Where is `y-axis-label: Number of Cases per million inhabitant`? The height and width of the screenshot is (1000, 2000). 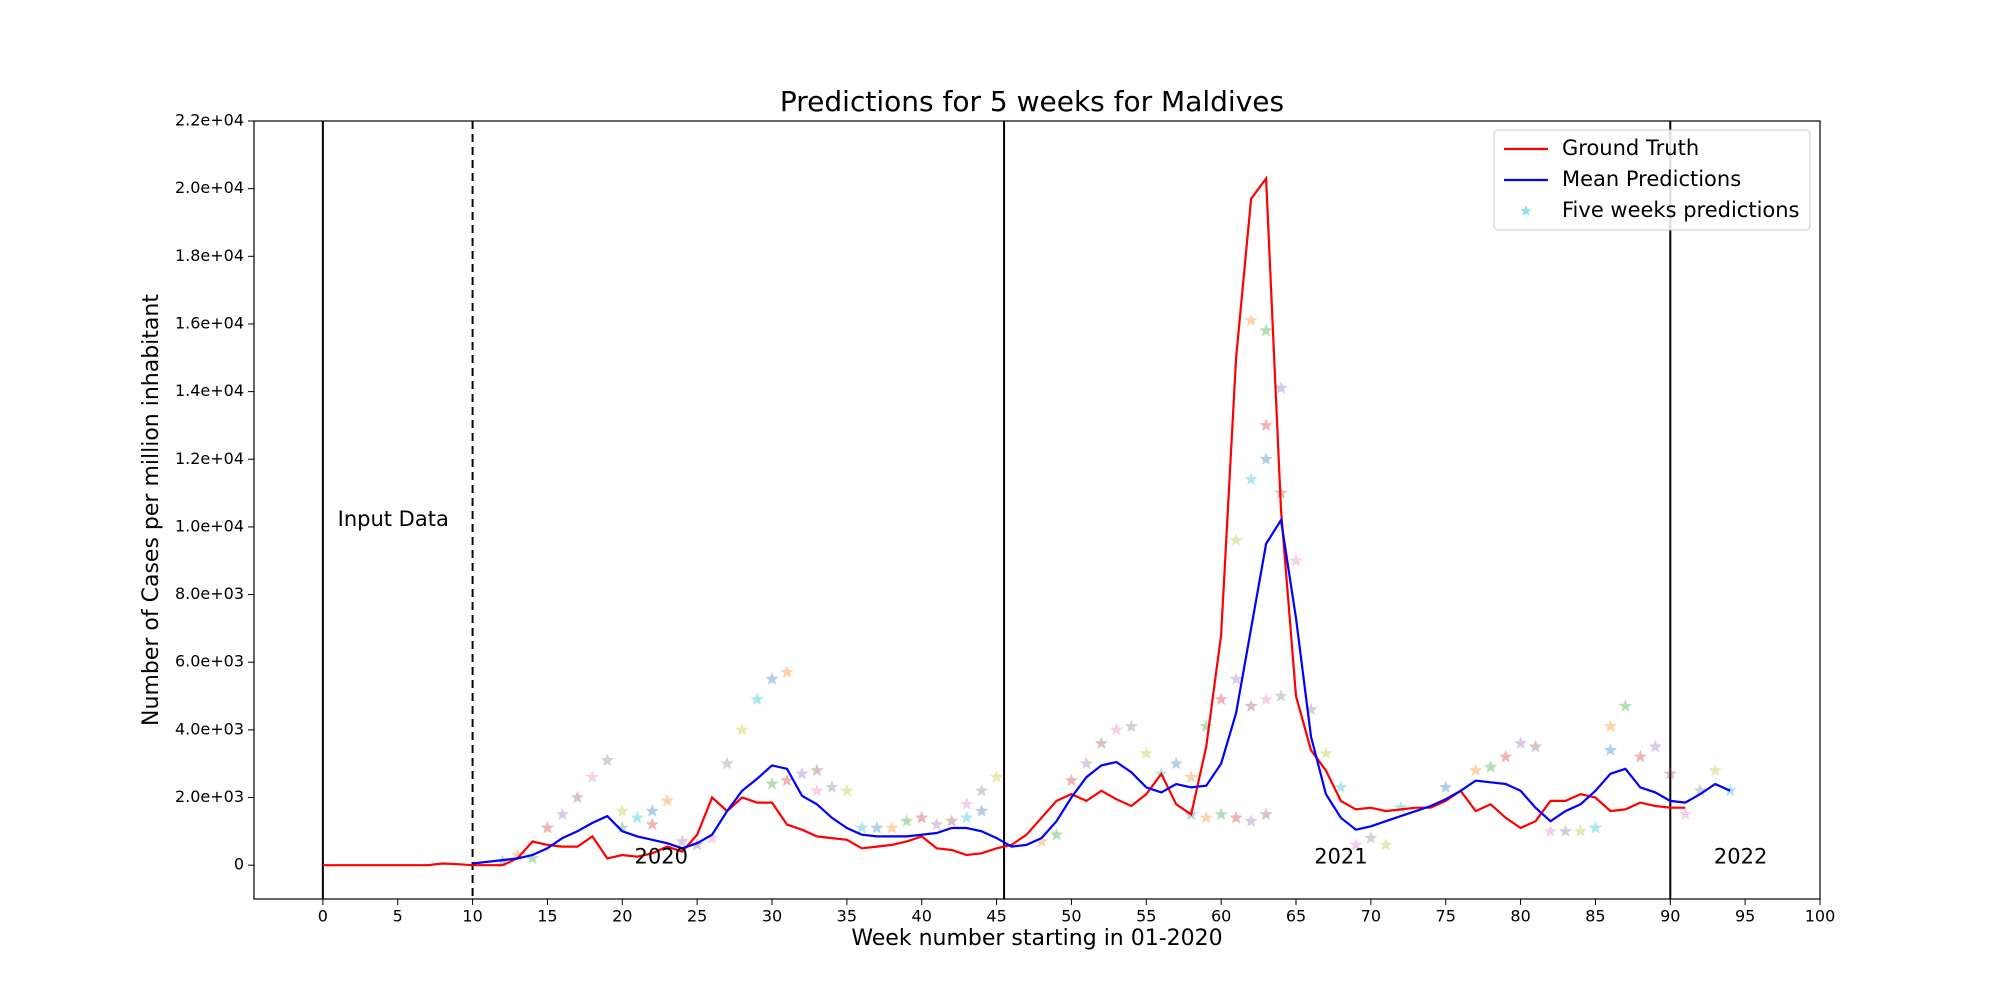
y-axis-label: Number of Cases per million inhabitant is located at coordinates (151, 510).